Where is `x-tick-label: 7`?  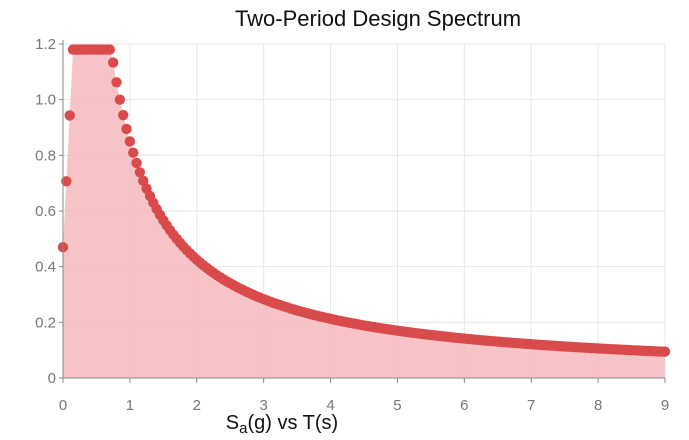
x-tick-label: 7 is located at coordinates (531, 405).